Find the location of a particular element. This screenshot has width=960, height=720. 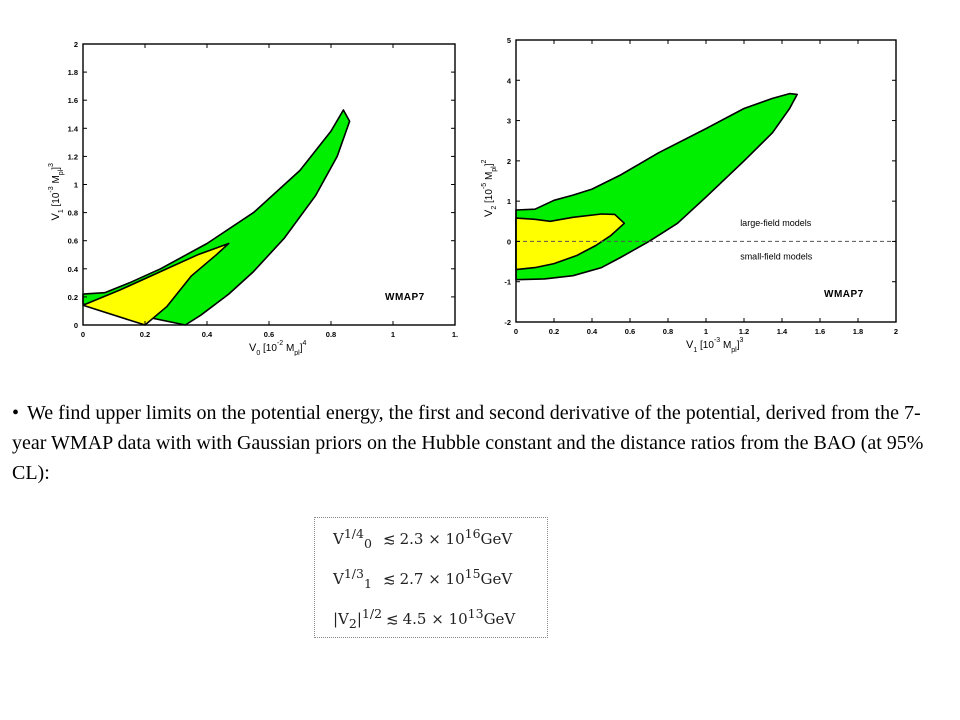

formula-v0-limit: V1/40 ≲ 2.3 × 1016GeV is located at coordinates (422, 538).